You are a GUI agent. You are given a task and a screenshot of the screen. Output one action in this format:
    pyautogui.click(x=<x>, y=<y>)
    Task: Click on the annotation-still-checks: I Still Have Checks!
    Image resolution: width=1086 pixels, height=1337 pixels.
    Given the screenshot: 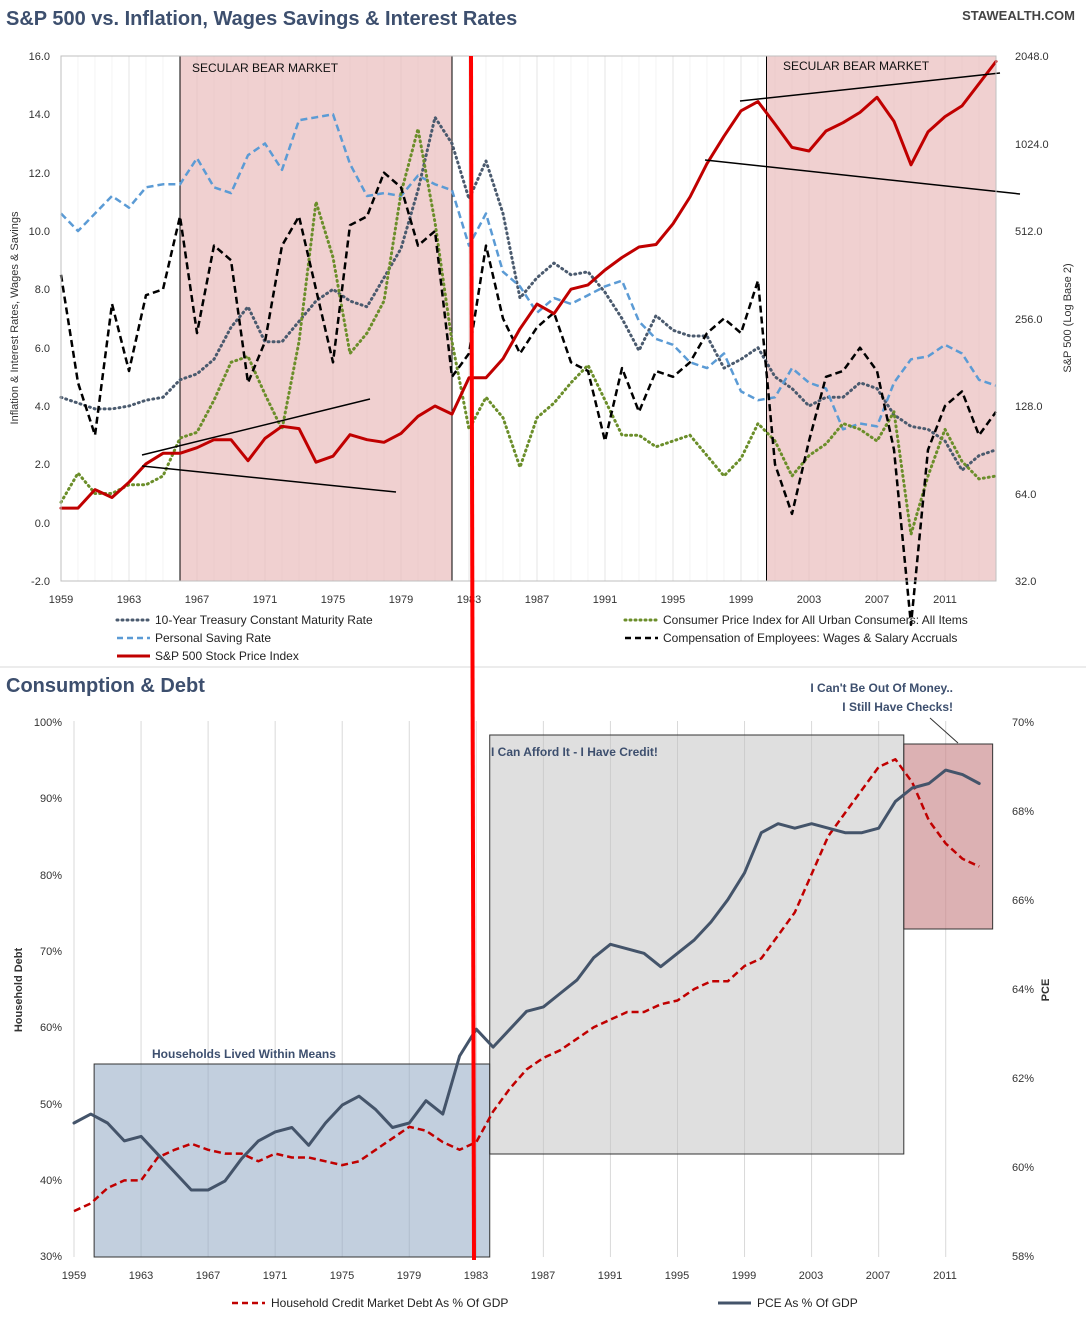 What is the action you would take?
    pyautogui.click(x=897, y=707)
    